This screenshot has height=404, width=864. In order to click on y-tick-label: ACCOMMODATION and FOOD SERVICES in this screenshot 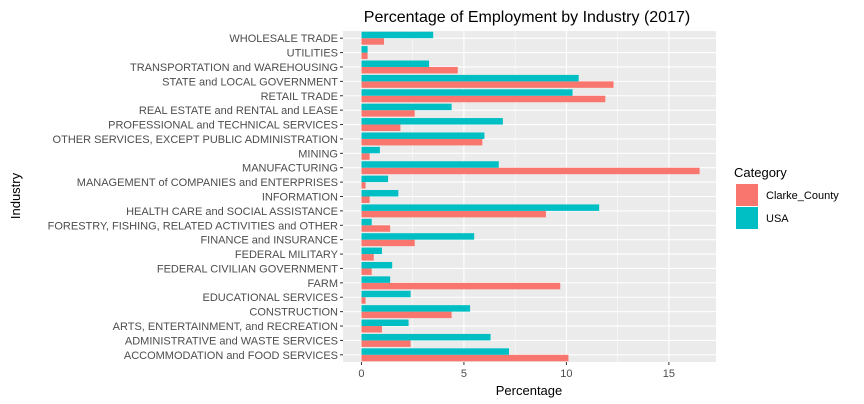, I will do `click(231, 356)`.